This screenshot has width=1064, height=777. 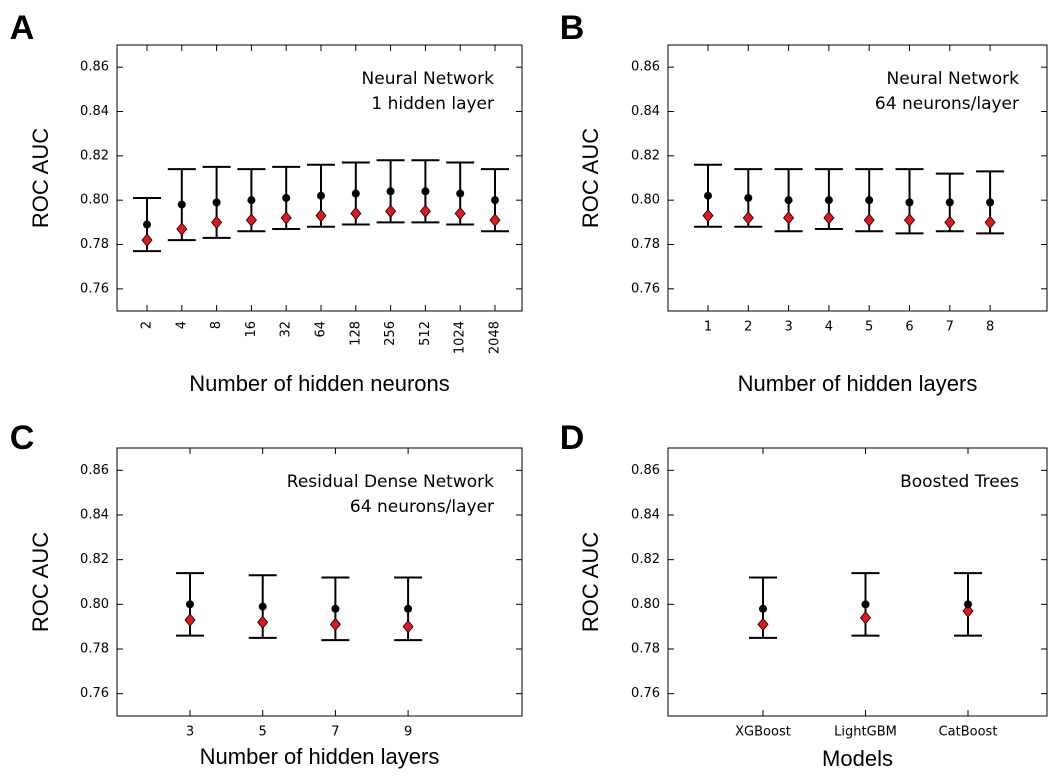 I want to click on panel-letter: A, so click(x=22, y=28).